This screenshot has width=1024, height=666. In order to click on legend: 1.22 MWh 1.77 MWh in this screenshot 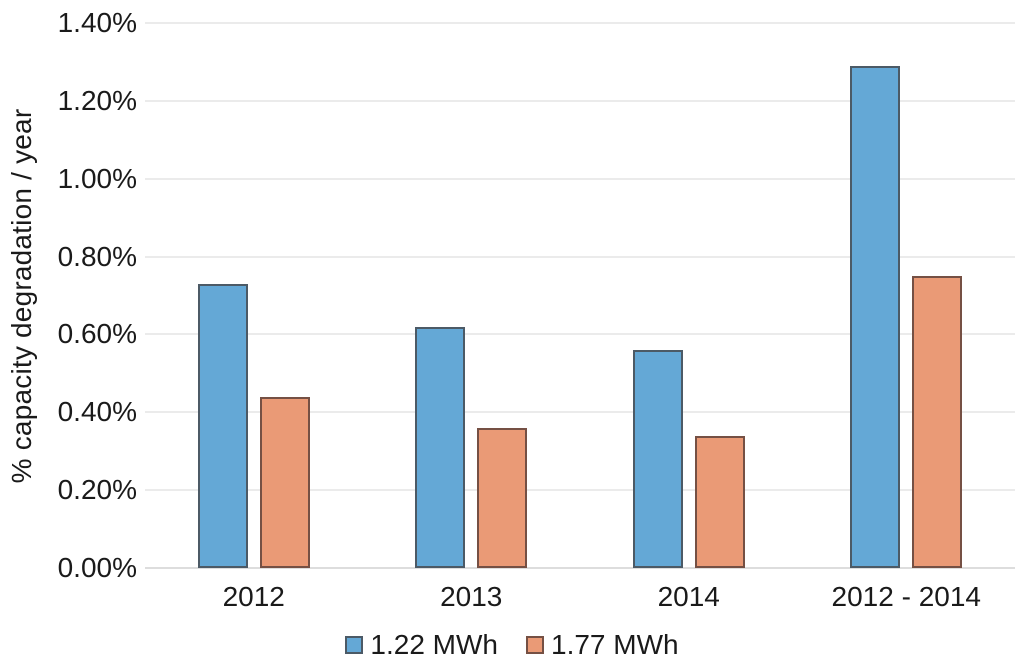, I will do `click(512, 645)`.